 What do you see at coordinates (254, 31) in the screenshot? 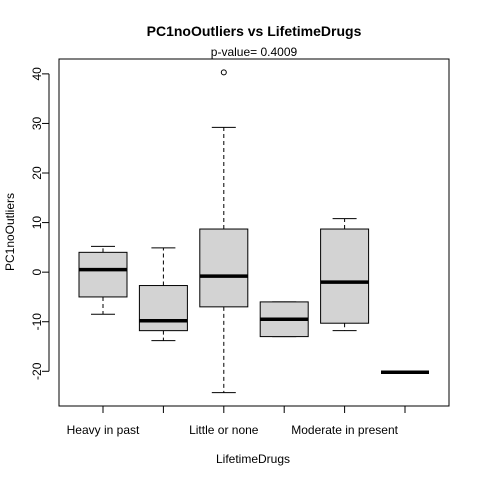
I see `chart-title: PC1noOutliers vs LifetimeDrugs` at bounding box center [254, 31].